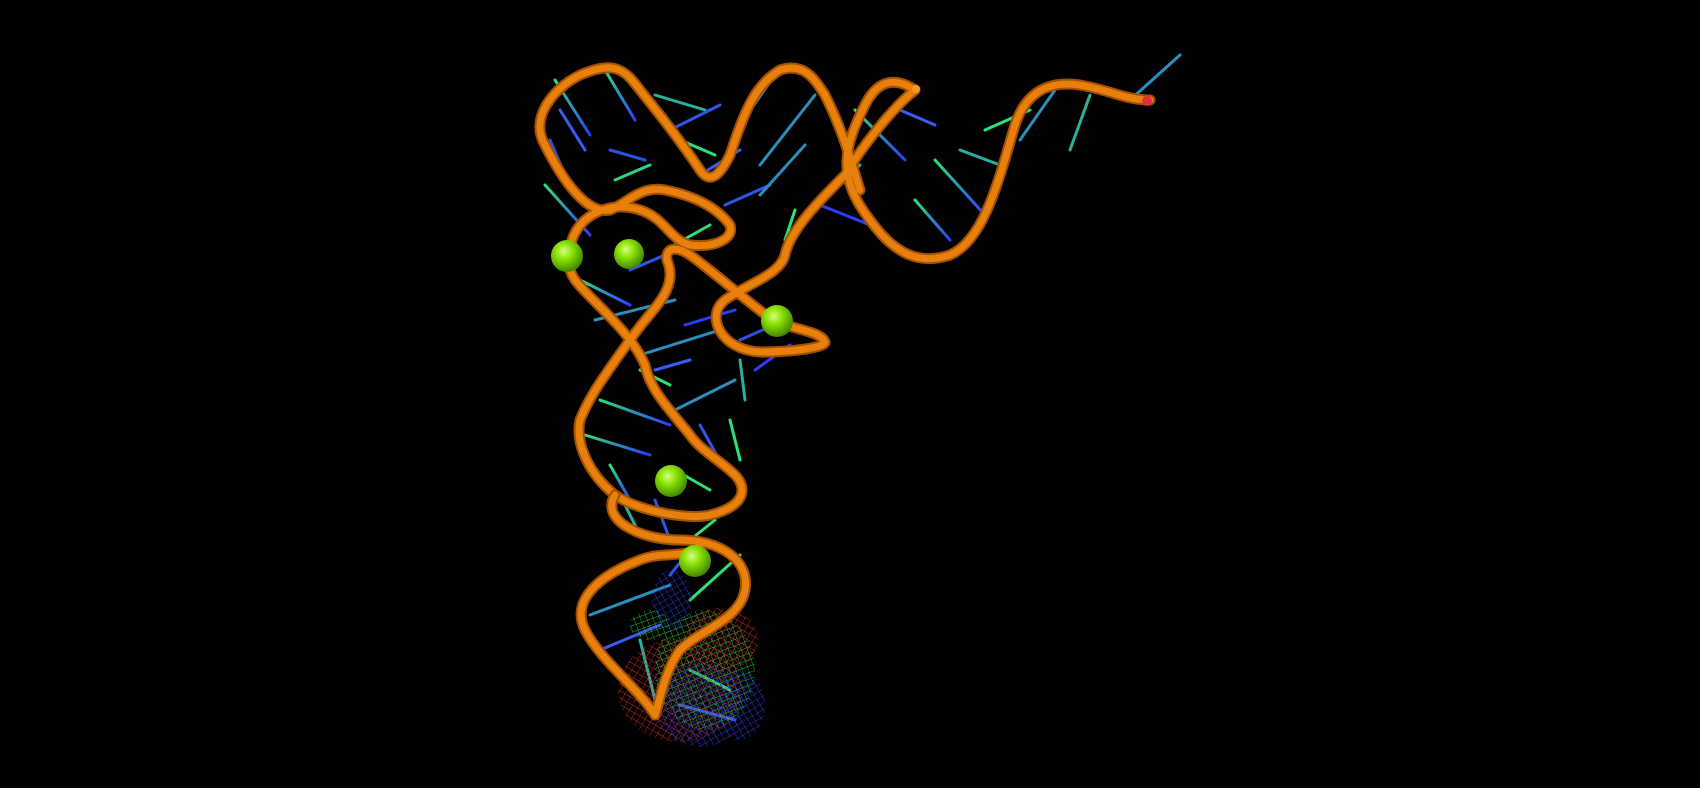  I want to click on terminus-marker, so click(1147, 101).